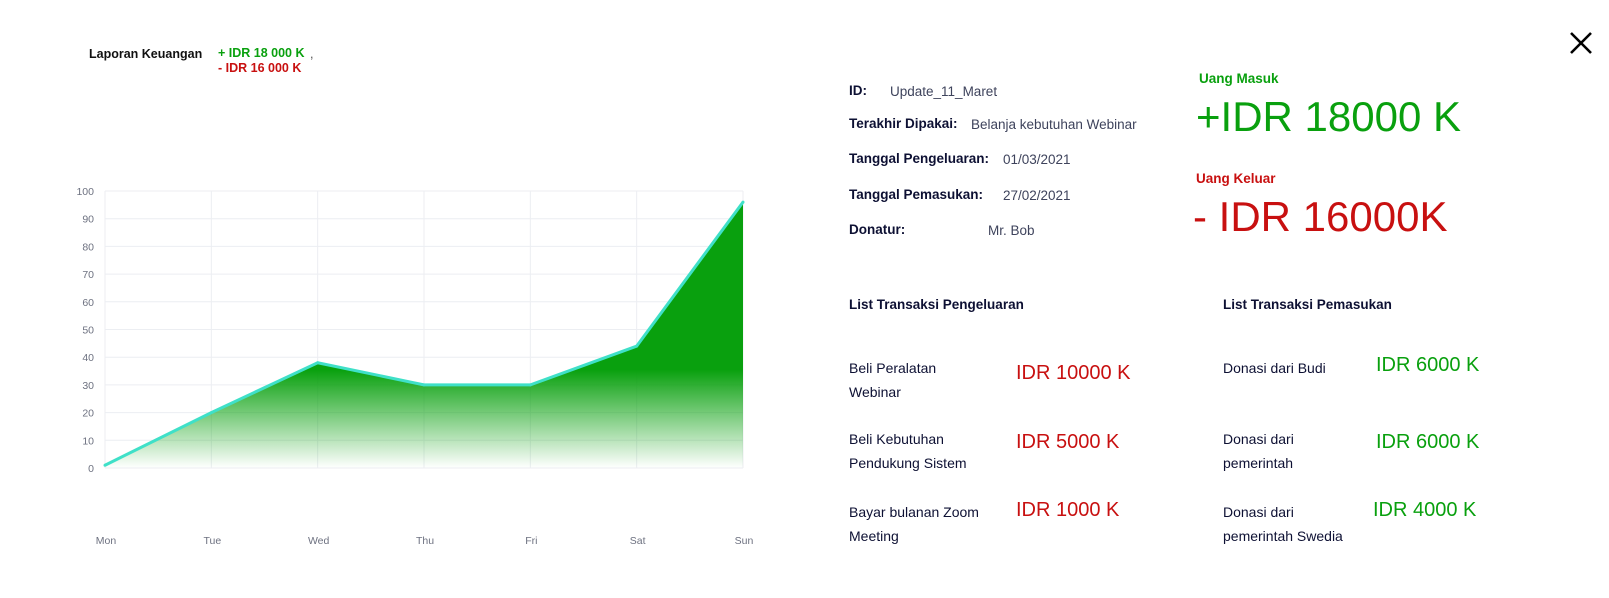  Describe the element at coordinates (319, 541) in the screenshot. I see `x-tick-label: Wed` at that location.